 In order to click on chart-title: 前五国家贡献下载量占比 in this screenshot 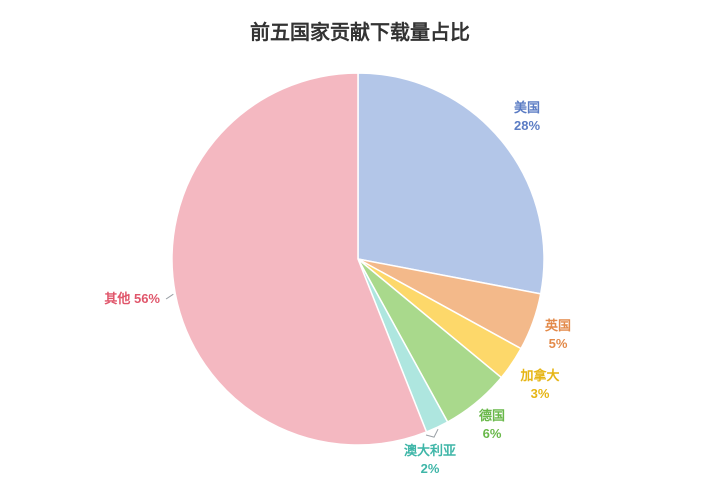, I will do `click(360, 32)`.